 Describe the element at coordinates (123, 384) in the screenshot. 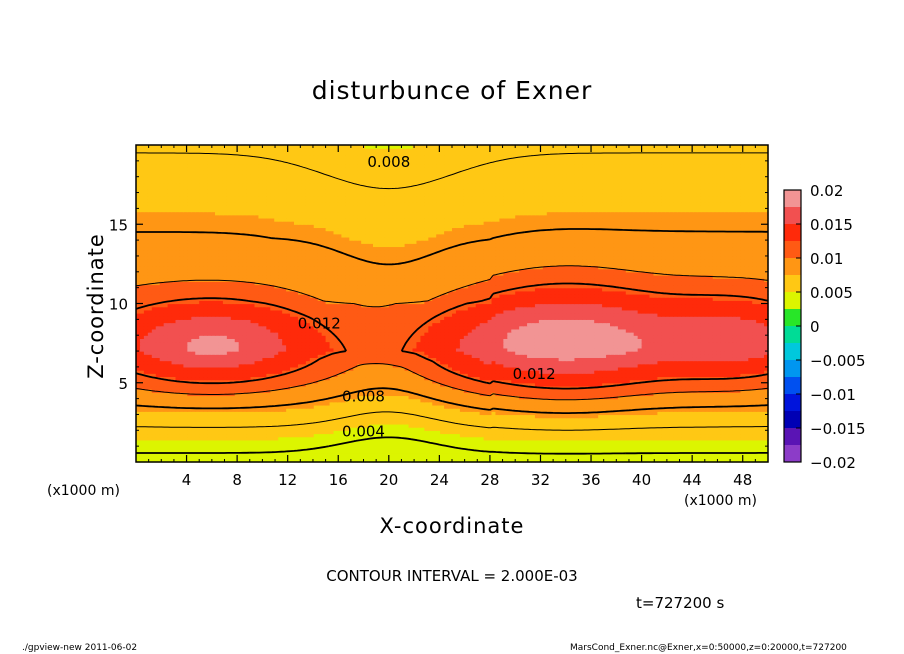

I see `y-tick-label: 5` at that location.